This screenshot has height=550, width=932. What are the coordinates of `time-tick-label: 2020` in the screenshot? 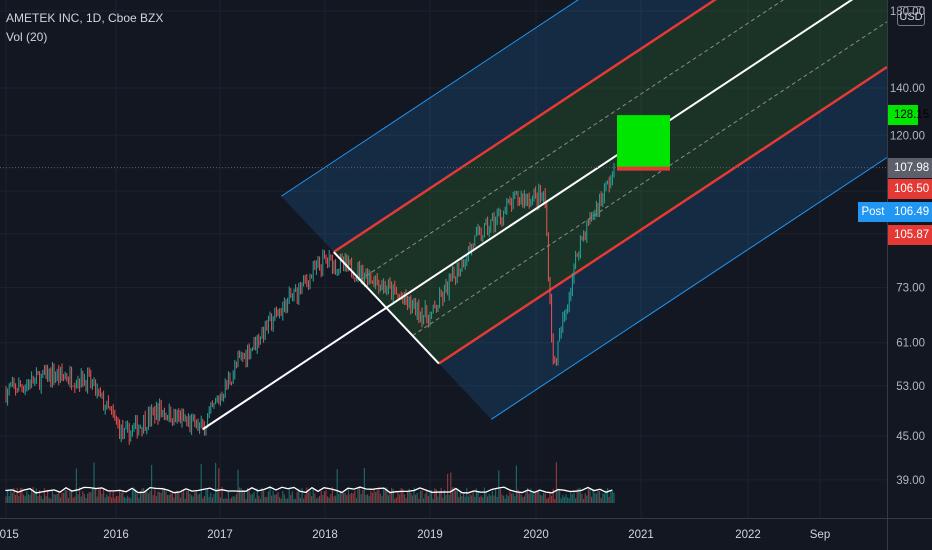 It's located at (536, 535).